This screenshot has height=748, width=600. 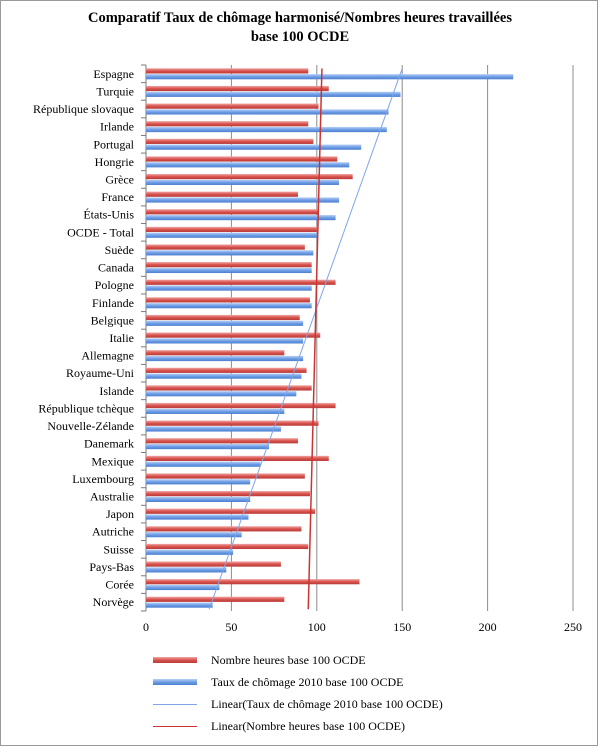 What do you see at coordinates (315, 339) in the screenshot?
I see `trendline-hours` at bounding box center [315, 339].